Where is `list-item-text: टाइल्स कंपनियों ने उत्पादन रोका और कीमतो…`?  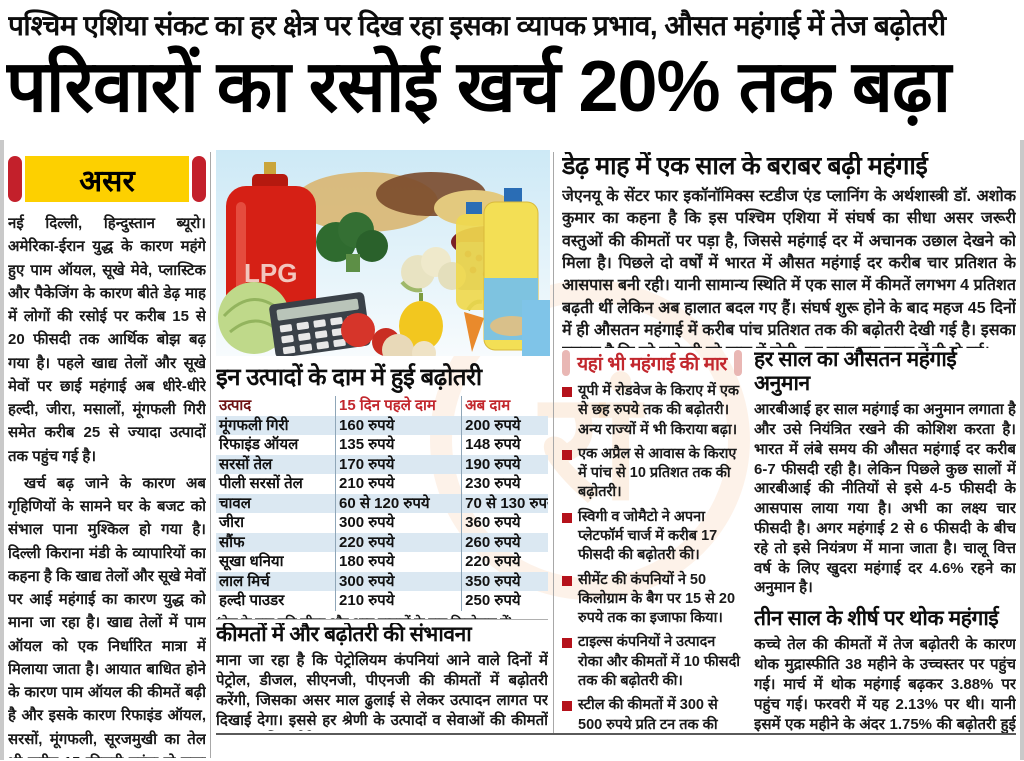
list-item-text: टाइल्स कंपनियों ने उत्पादन रोका और कीमतो… is located at coordinates (659, 661).